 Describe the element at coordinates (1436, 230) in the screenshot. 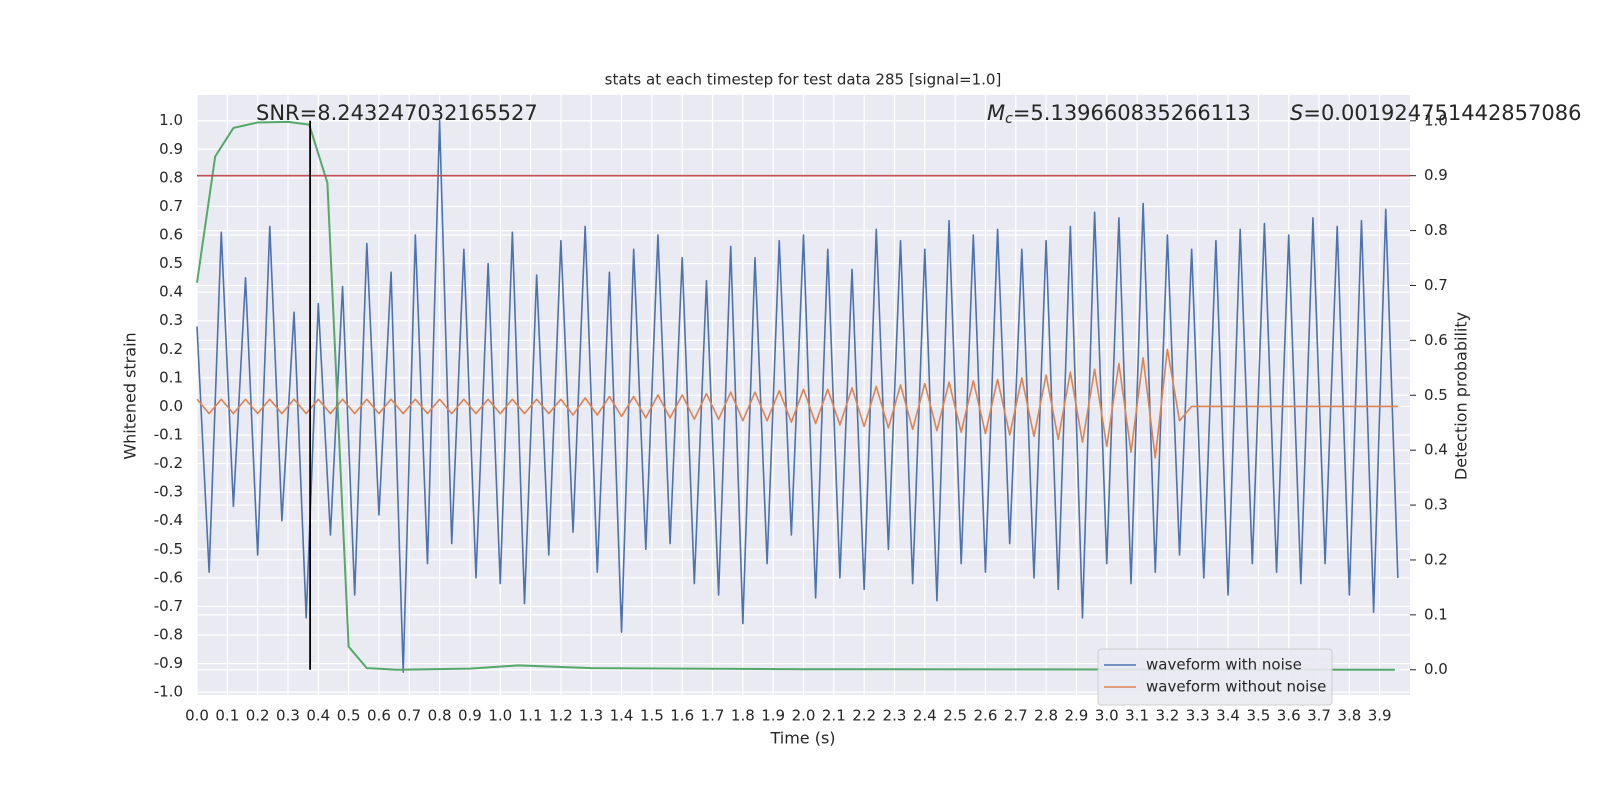

I see `y2-tick-label: 0.8` at that location.